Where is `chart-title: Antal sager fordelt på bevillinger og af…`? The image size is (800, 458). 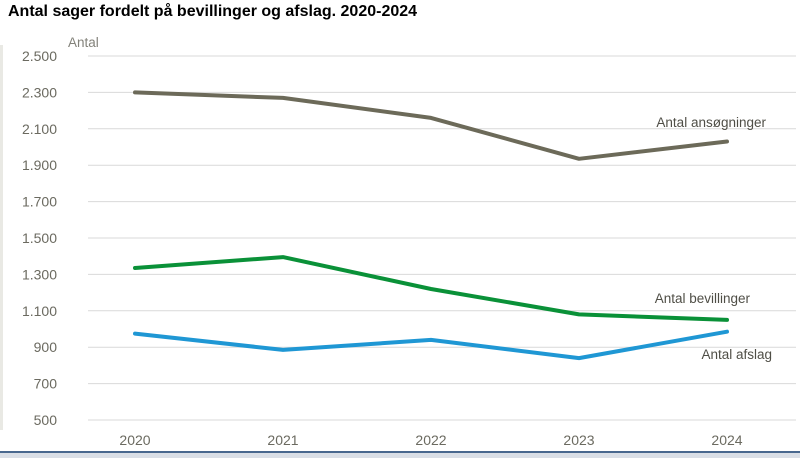
chart-title: Antal sager fordelt på bevillinger og af… is located at coordinates (213, 11).